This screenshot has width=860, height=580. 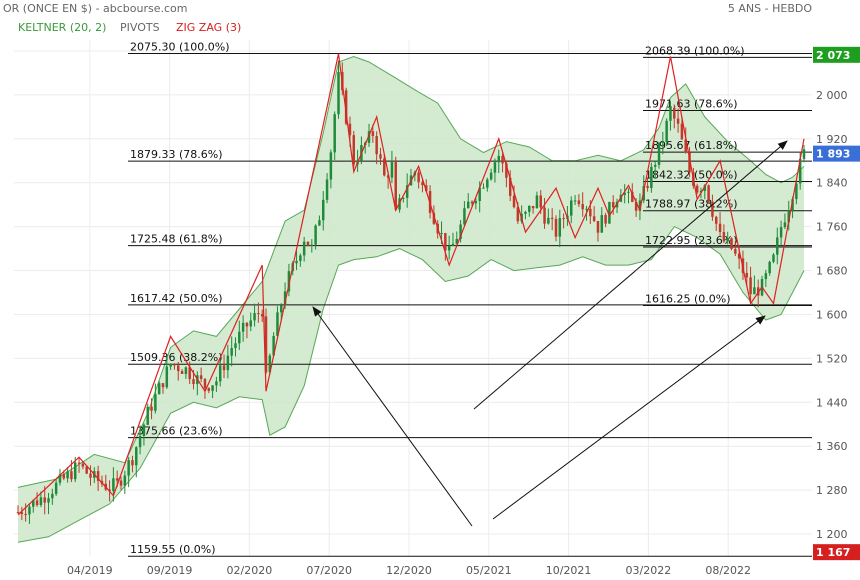 I want to click on fib-level-label: 2075.30 (100.0%), so click(x=180, y=47).